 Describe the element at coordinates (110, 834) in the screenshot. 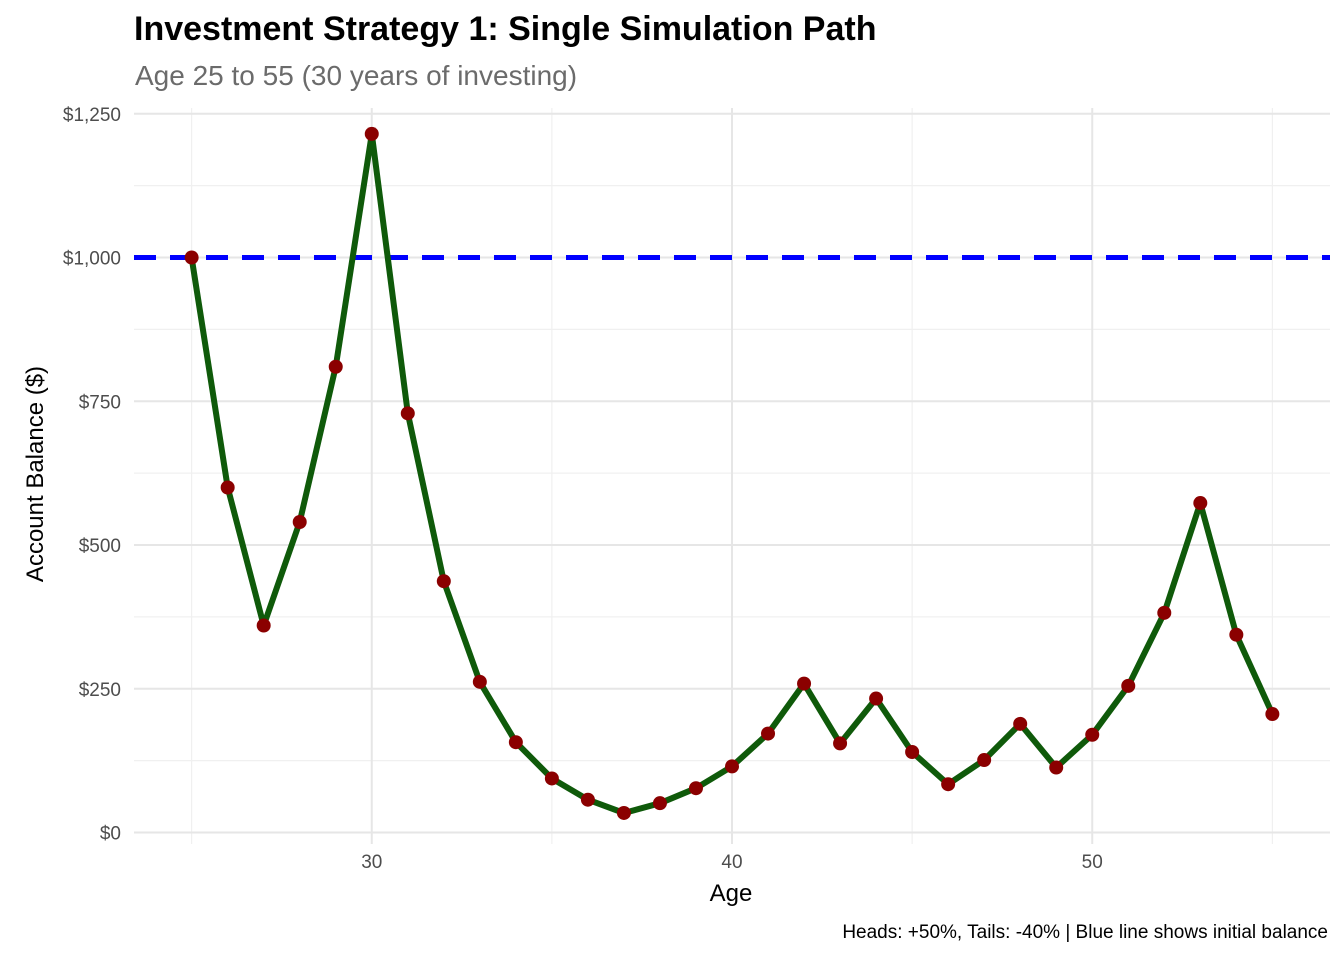

I see `y-tick-label: $0` at that location.